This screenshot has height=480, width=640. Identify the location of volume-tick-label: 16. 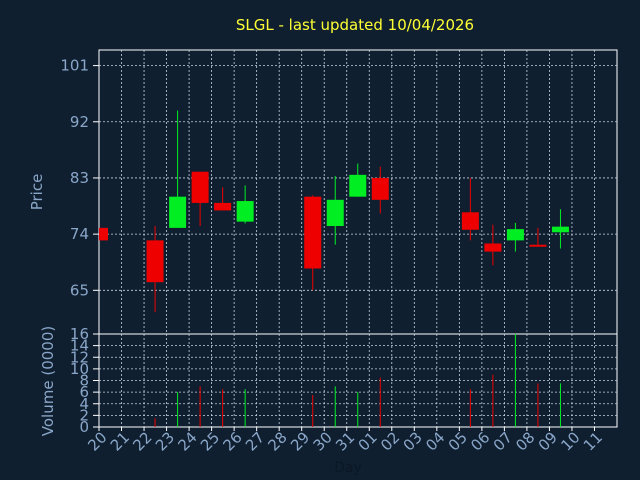
(79, 334).